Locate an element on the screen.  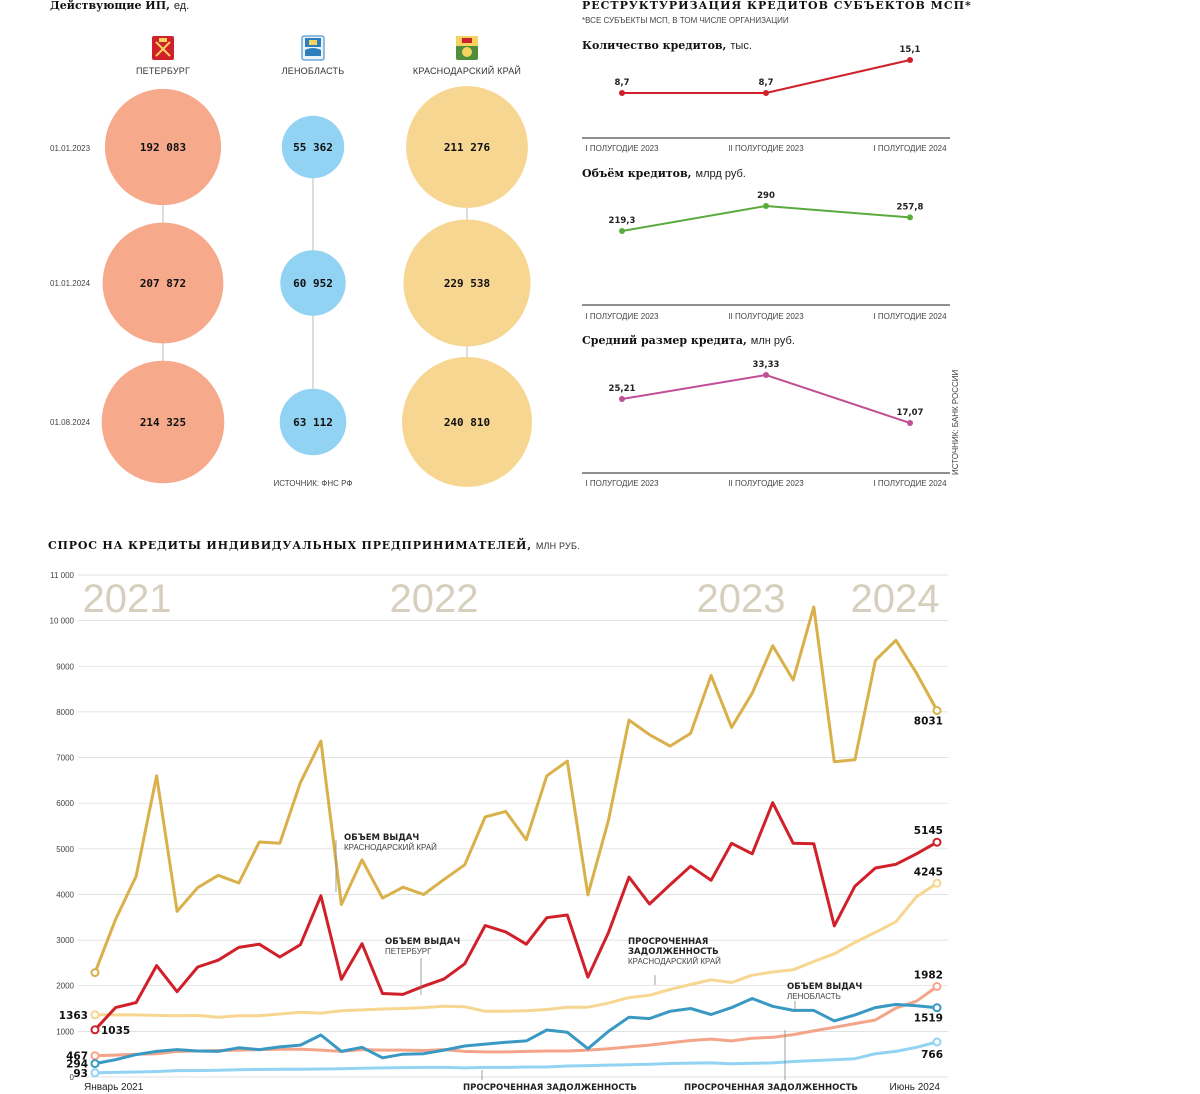
date-label: 01.08.2024 is located at coordinates (70, 422).